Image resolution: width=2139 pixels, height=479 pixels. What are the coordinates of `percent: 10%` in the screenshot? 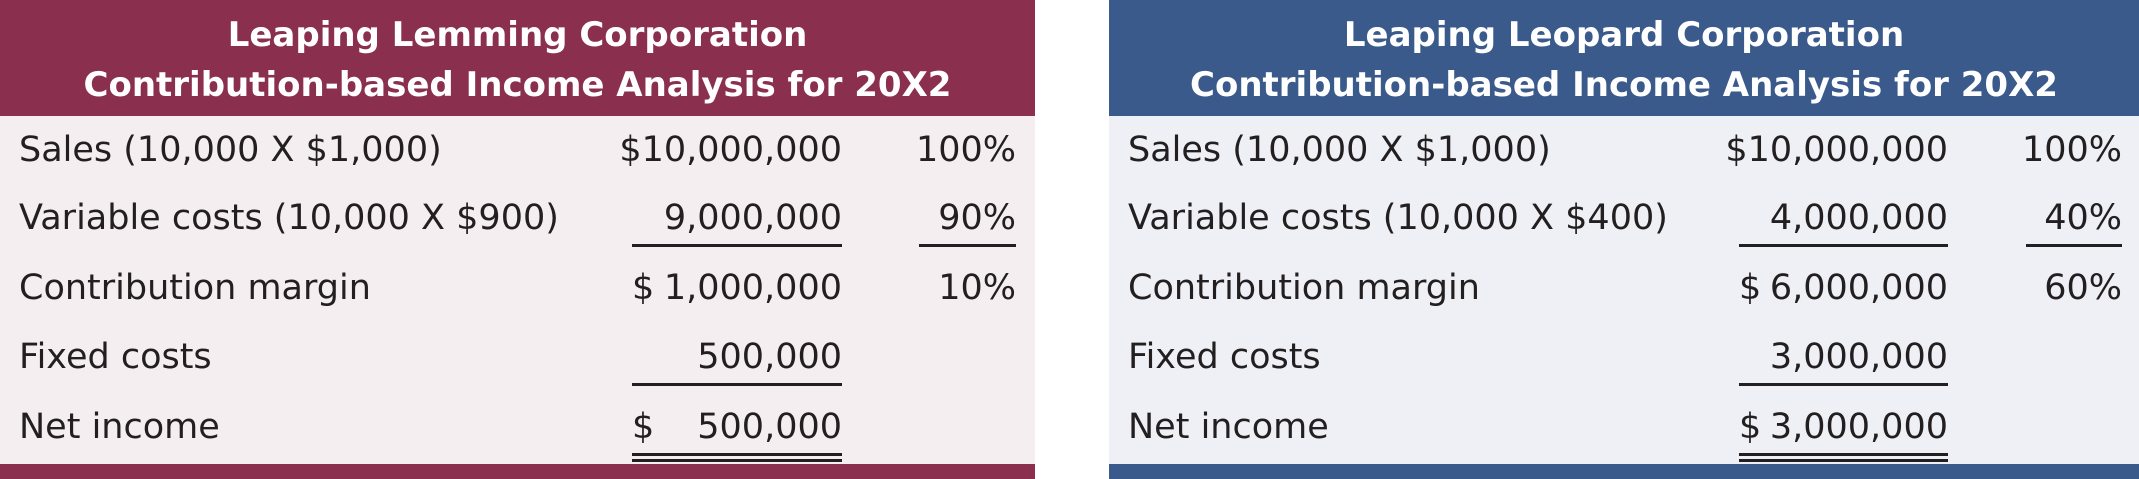 It's located at (977, 288).